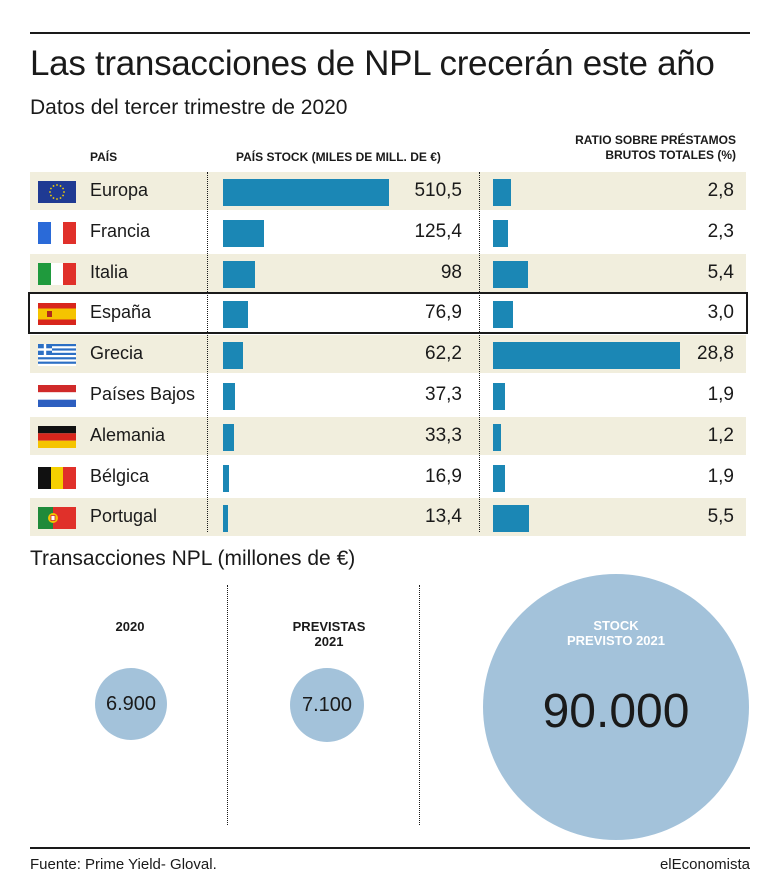 This screenshot has height=896, width=770. What do you see at coordinates (229, 396) in the screenshot?
I see `stock-bar-paises-bajos` at bounding box center [229, 396].